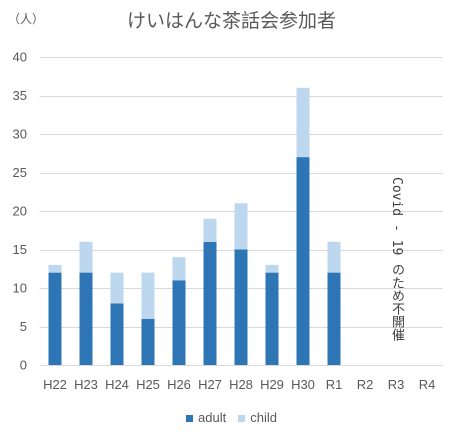 The image size is (463, 438). Describe the element at coordinates (20, 172) in the screenshot. I see `y-tick-label: 25` at that location.